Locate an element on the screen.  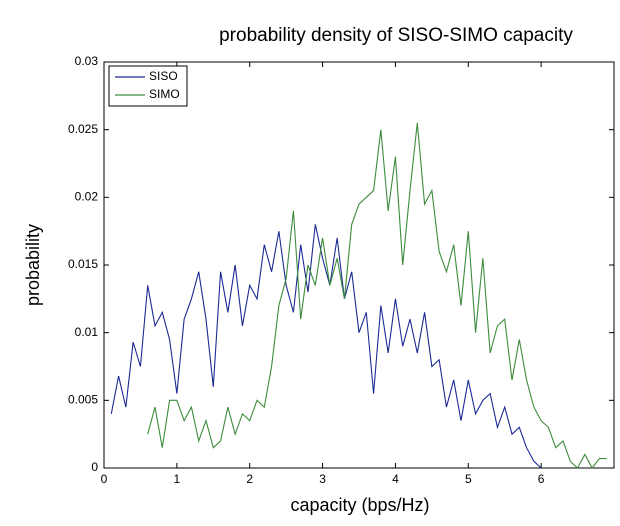
x-tick-label: 5 is located at coordinates (468, 479).